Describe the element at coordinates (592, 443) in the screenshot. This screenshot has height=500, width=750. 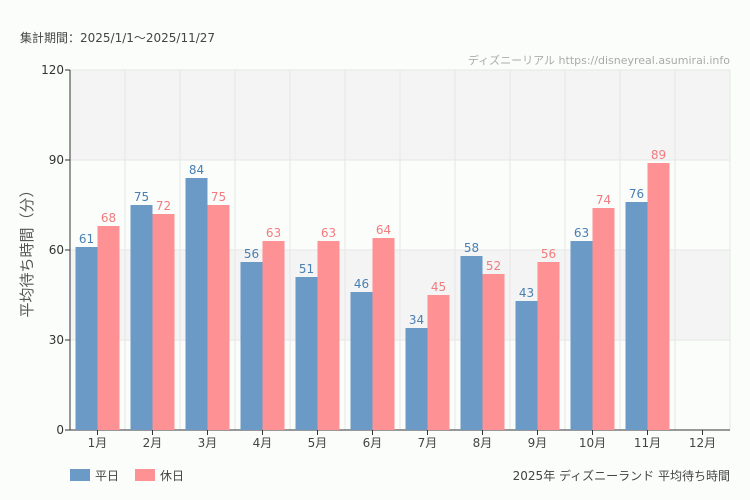
I see `x-tick-label: 10月` at that location.